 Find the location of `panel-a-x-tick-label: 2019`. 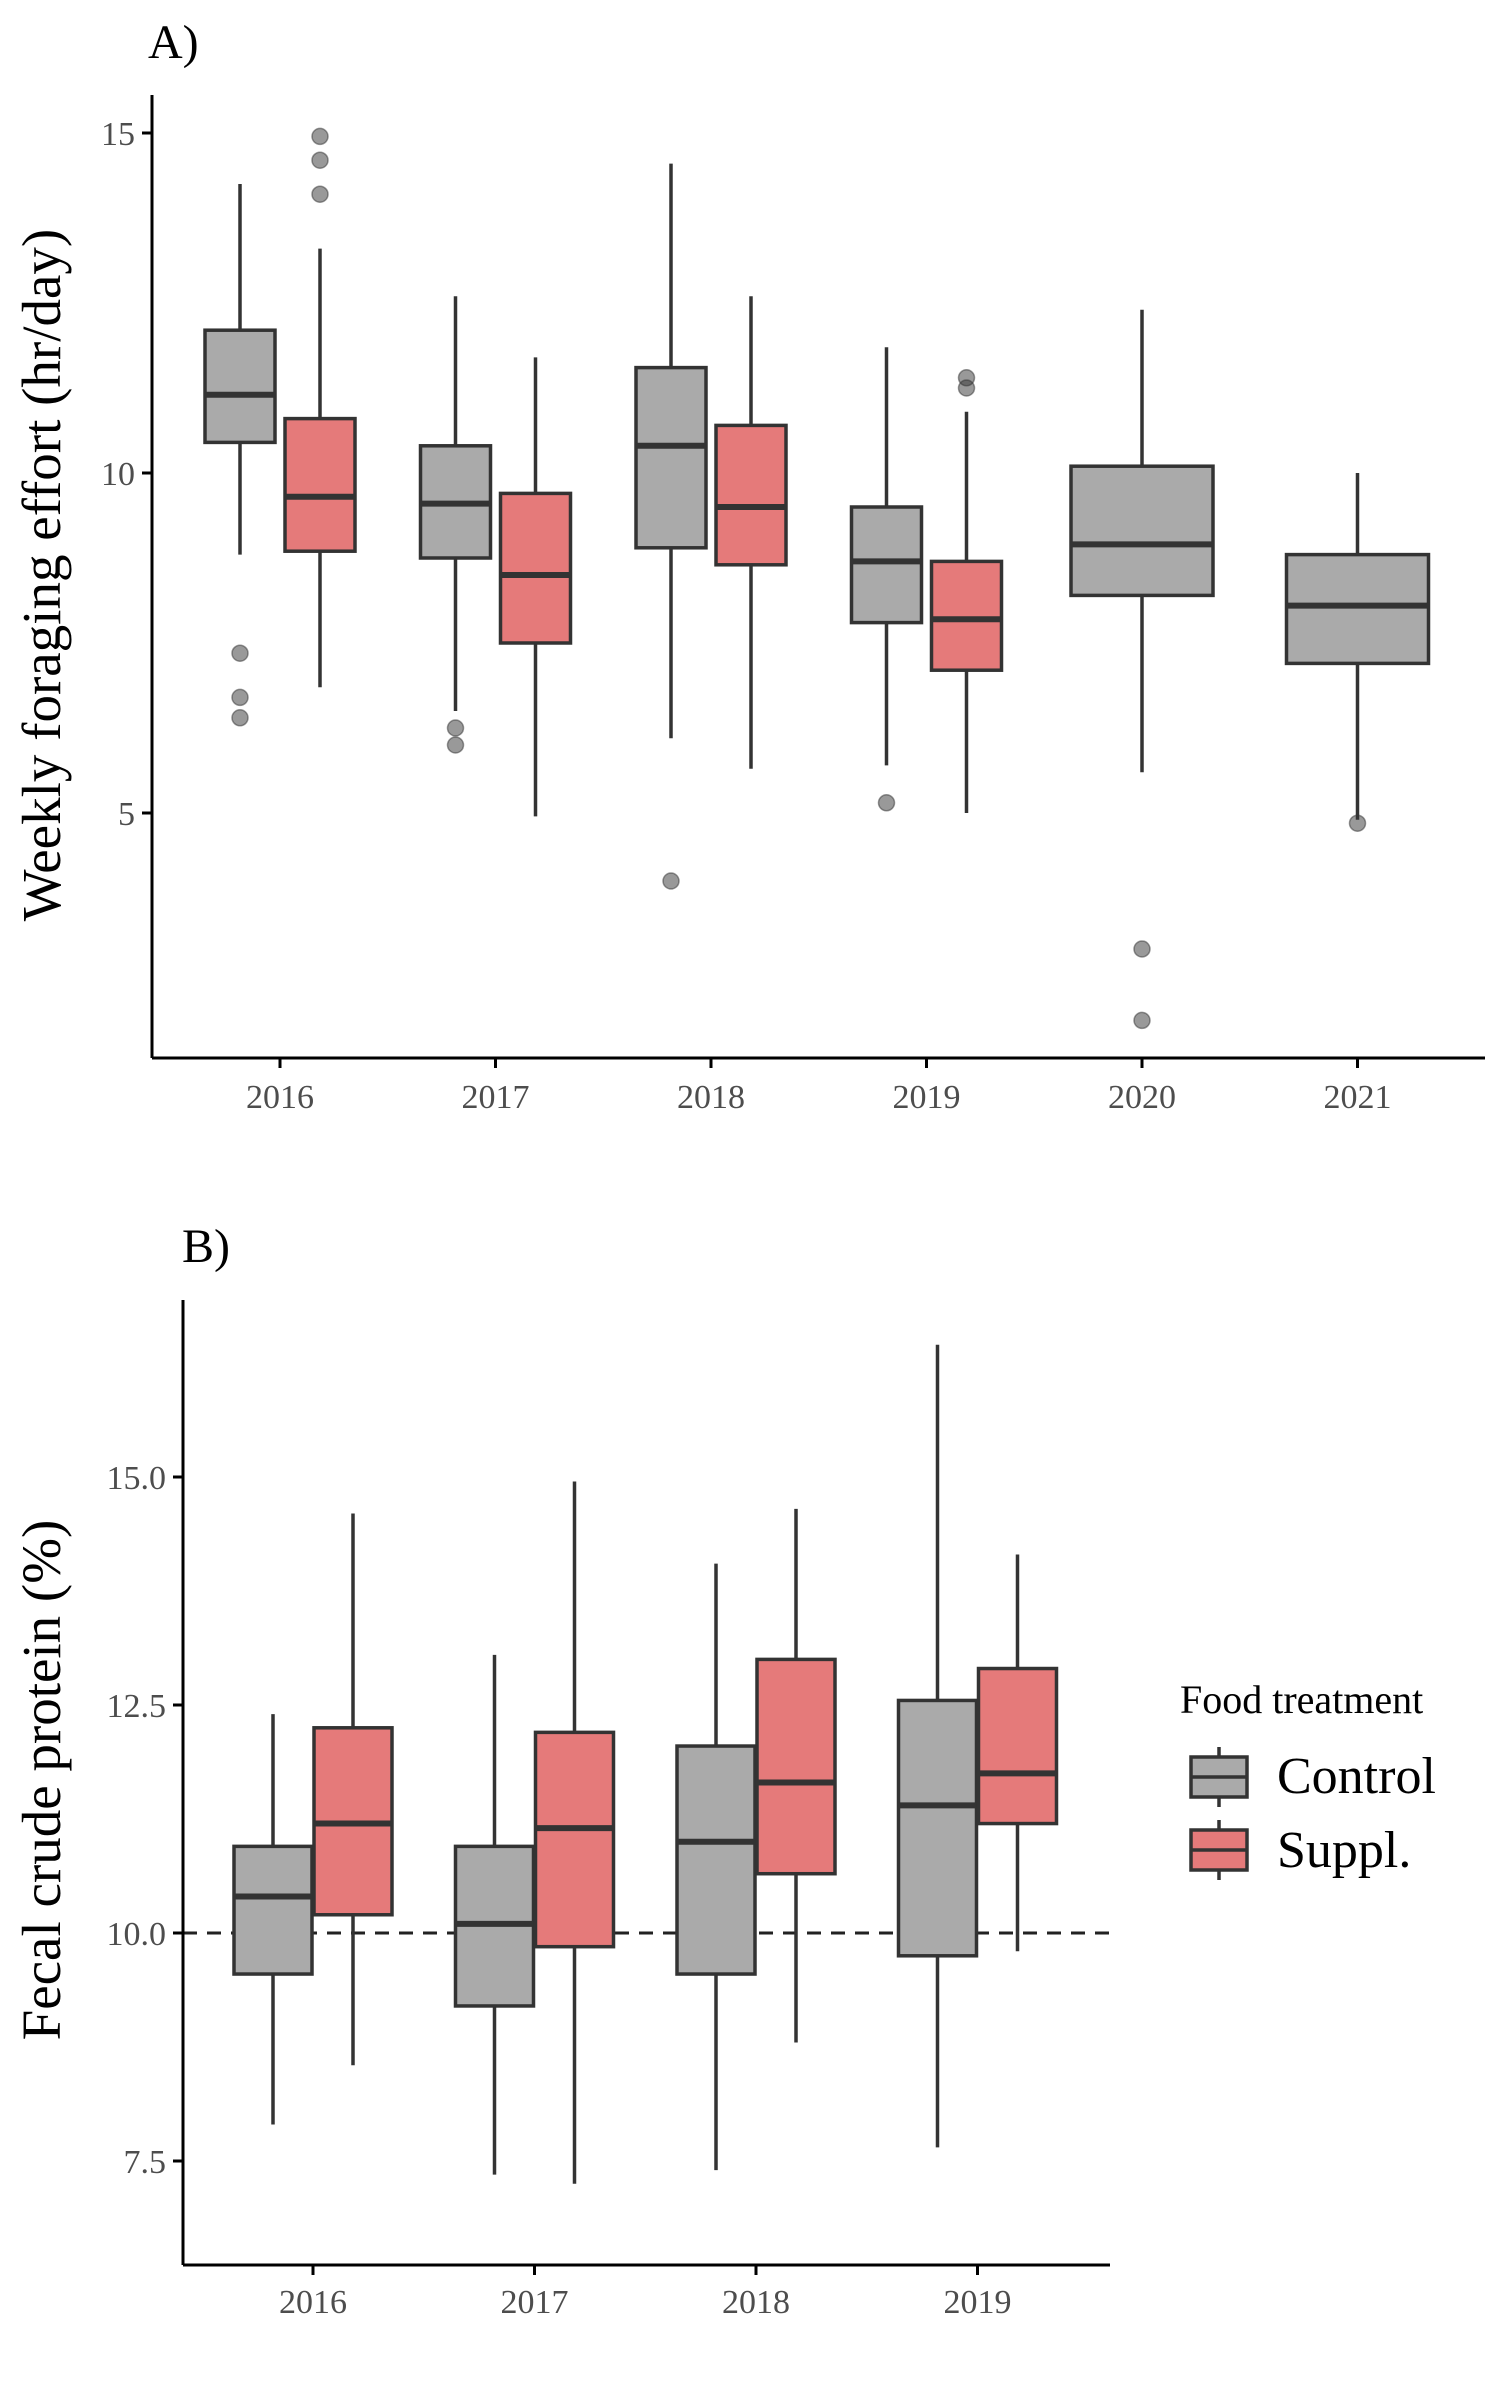

panel-a-x-tick-label: 2019 is located at coordinates (927, 1097).